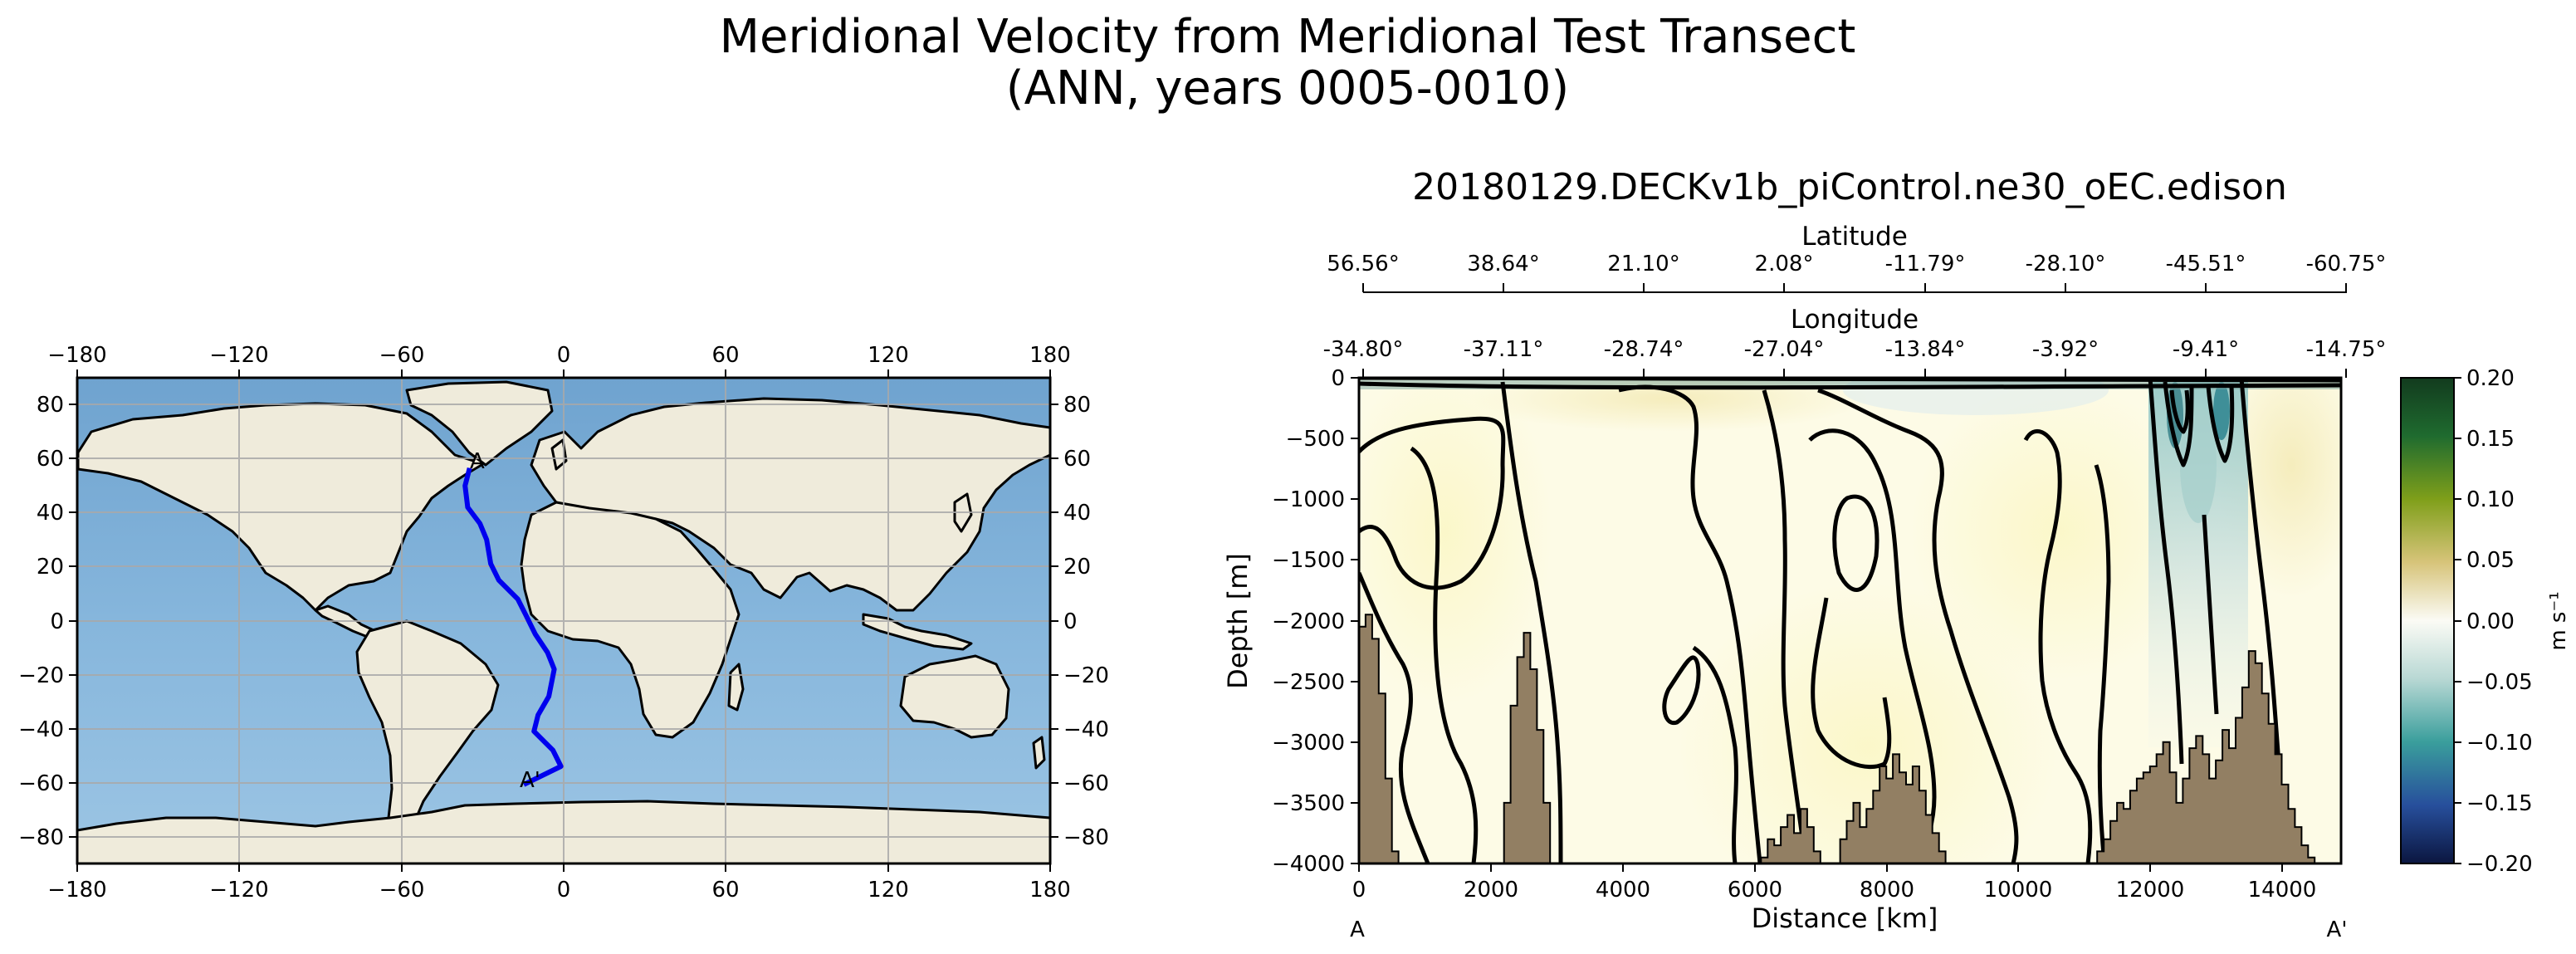 Image resolution: width=2576 pixels, height=954 pixels. I want to click on section-start-label: A, so click(1357, 930).